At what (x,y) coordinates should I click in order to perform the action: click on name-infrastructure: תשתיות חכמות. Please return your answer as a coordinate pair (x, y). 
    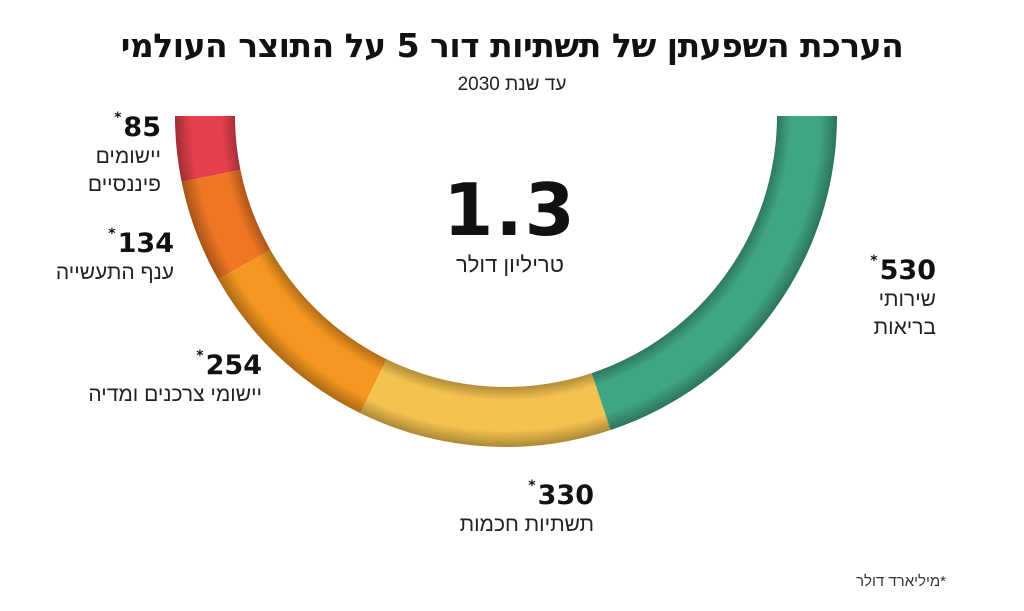
    Looking at the image, I should click on (526, 524).